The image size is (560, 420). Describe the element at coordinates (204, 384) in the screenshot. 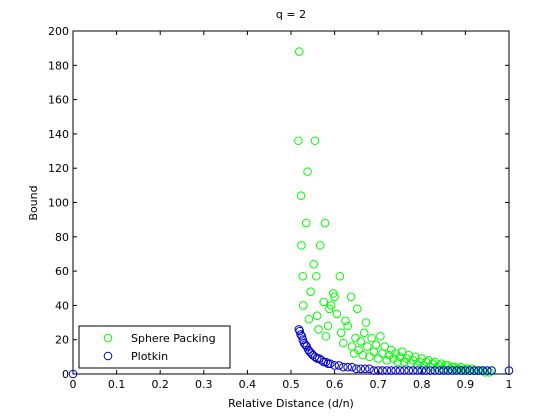

I see `x-tick-label: 0.3` at that location.